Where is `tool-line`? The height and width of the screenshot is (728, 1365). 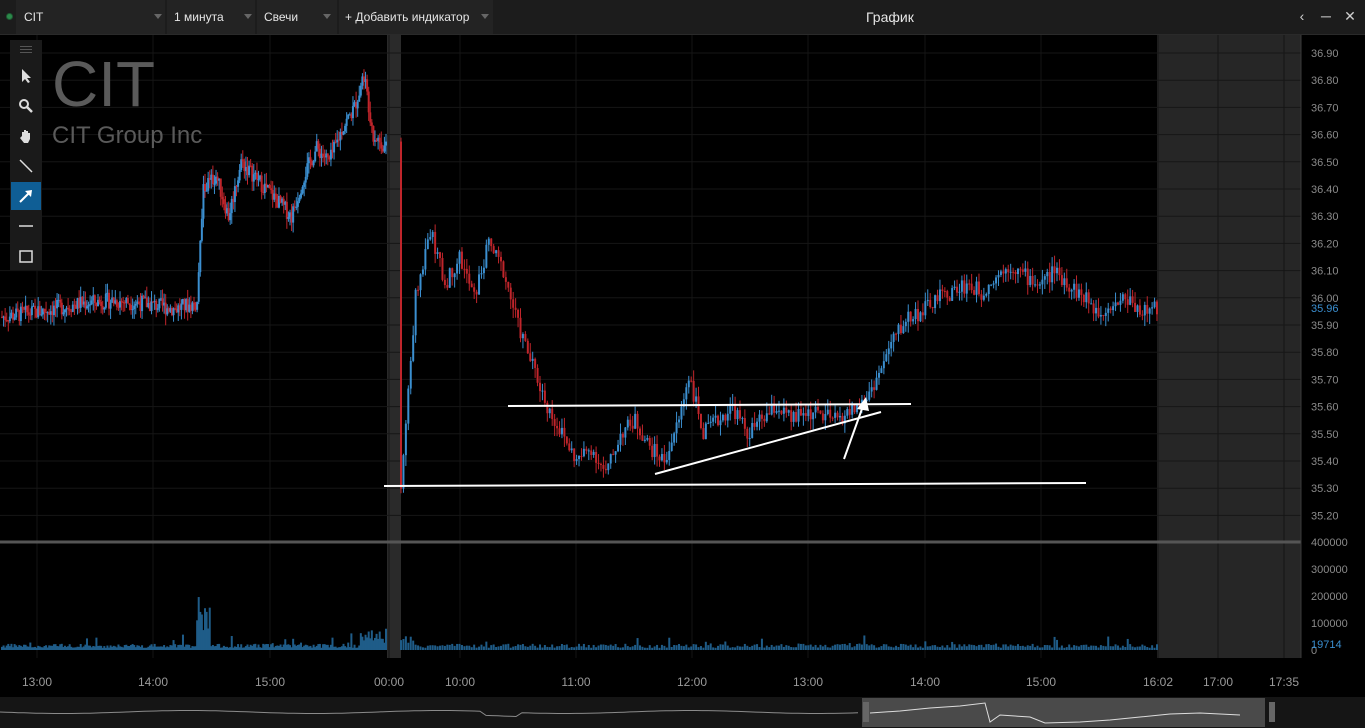
tool-line is located at coordinates (26, 166).